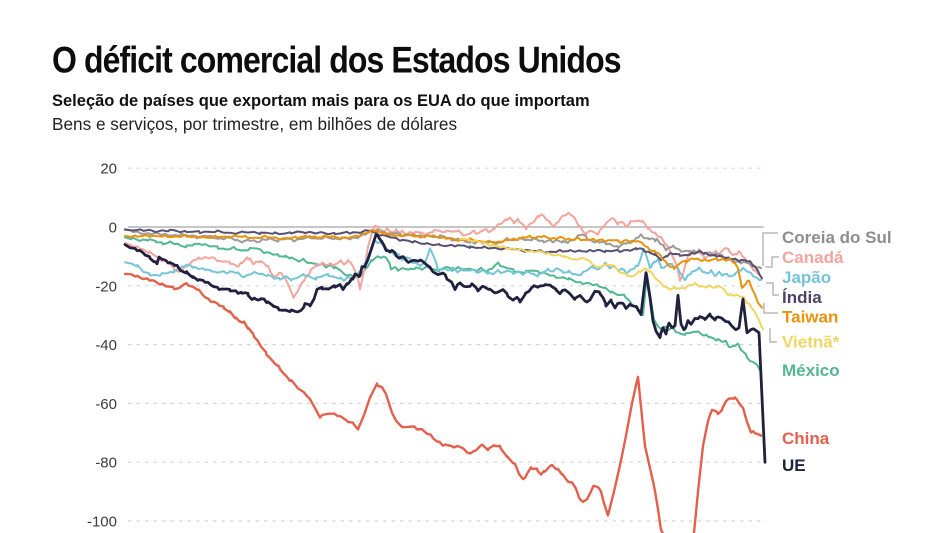 This screenshot has width=950, height=533. What do you see at coordinates (794, 465) in the screenshot?
I see `svg-text: UE` at bounding box center [794, 465].